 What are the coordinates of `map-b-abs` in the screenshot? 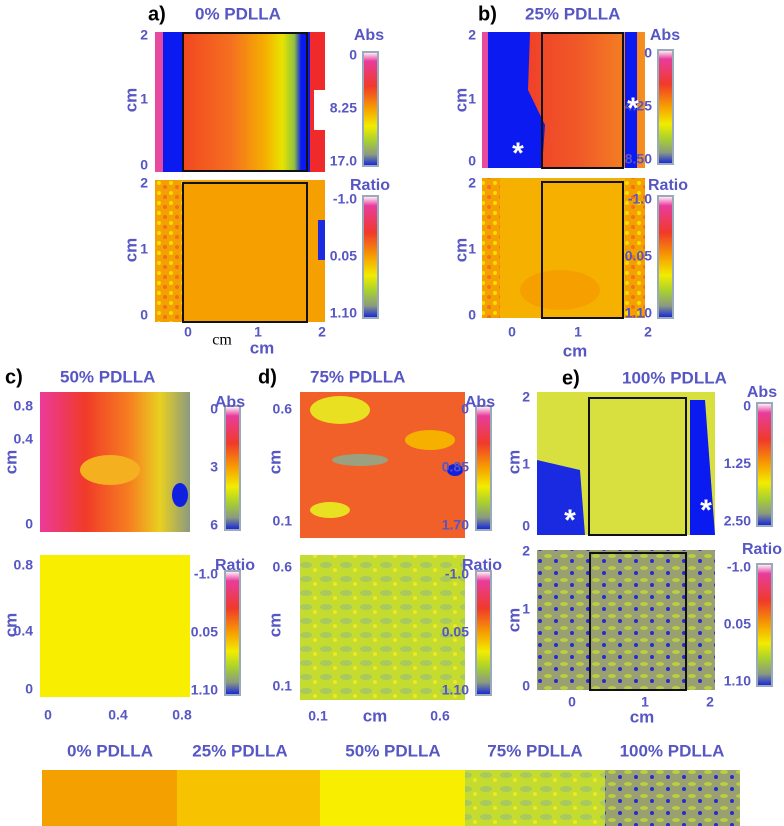 It's located at (563, 100).